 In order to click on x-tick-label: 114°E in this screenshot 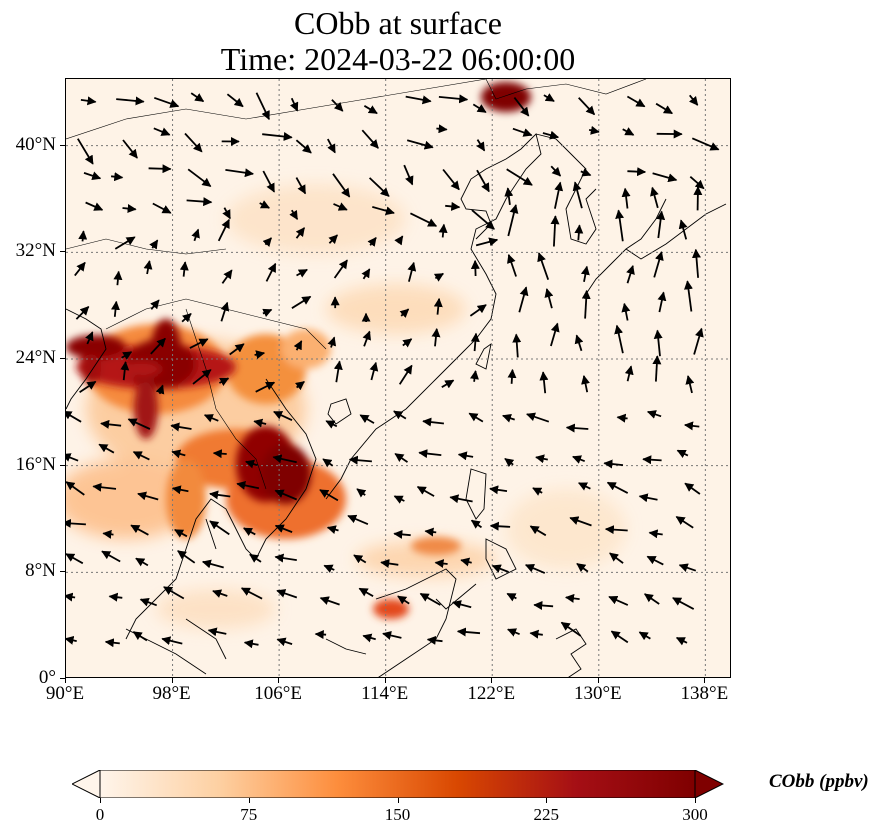, I will do `click(385, 693)`.